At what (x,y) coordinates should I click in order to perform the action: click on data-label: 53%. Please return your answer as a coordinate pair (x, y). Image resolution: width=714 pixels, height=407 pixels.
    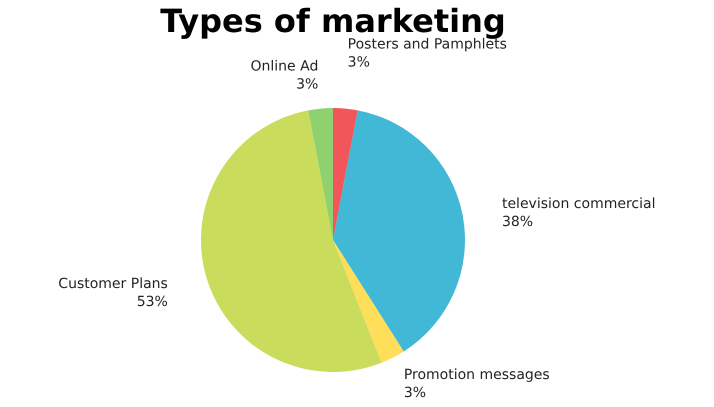
    Looking at the image, I should click on (152, 302).